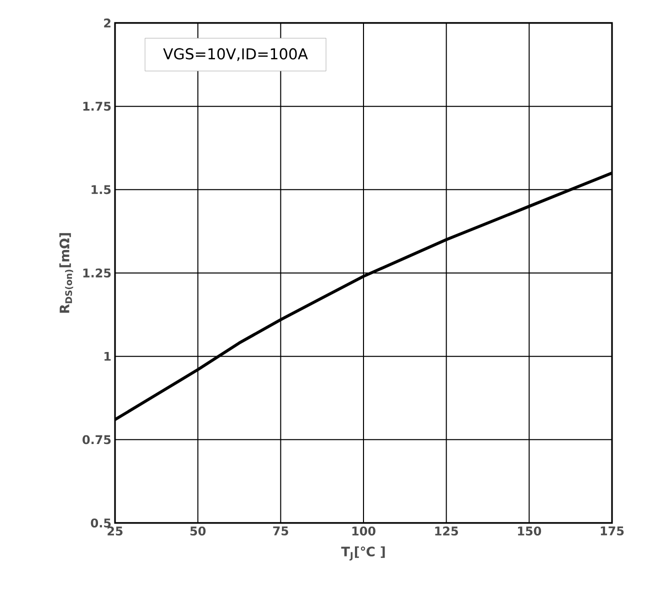 The height and width of the screenshot is (614, 648). Describe the element at coordinates (97, 273) in the screenshot. I see `y-tick-label: 1.25` at that location.